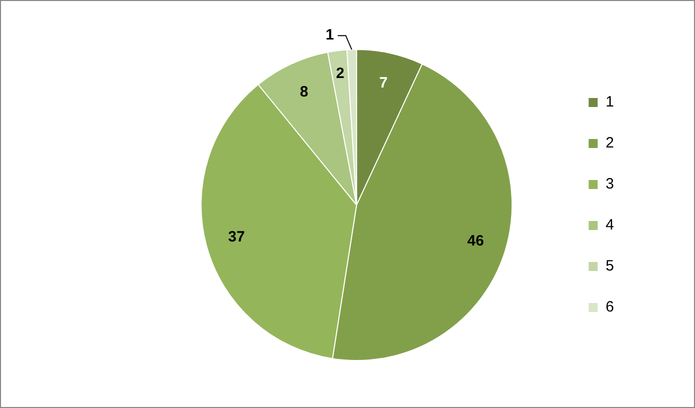  I want to click on data-label: 2, so click(340, 73).